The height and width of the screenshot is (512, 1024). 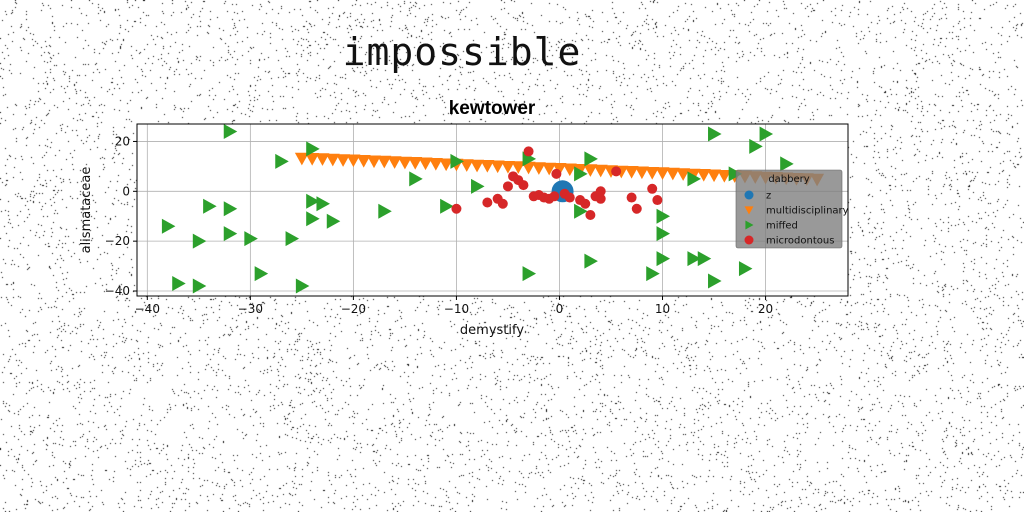 What do you see at coordinates (788, 179) in the screenshot?
I see `legend-title: dabbery` at bounding box center [788, 179].